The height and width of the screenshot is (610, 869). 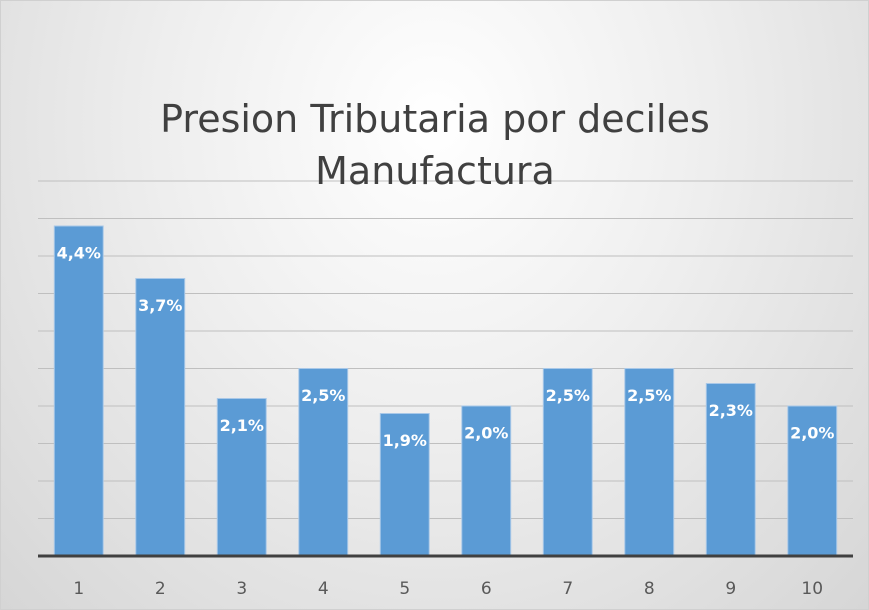 I want to click on data-label: 2,3%, so click(x=731, y=410).